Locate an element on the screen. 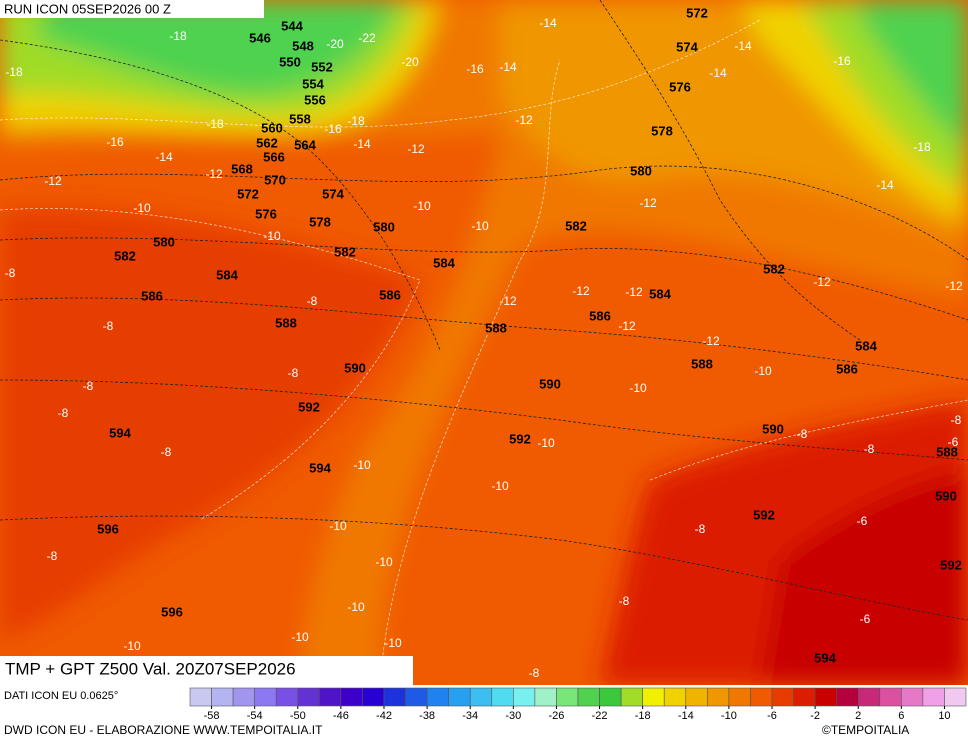 The height and width of the screenshot is (745, 968). geopotential-label: 580 is located at coordinates (384, 226).